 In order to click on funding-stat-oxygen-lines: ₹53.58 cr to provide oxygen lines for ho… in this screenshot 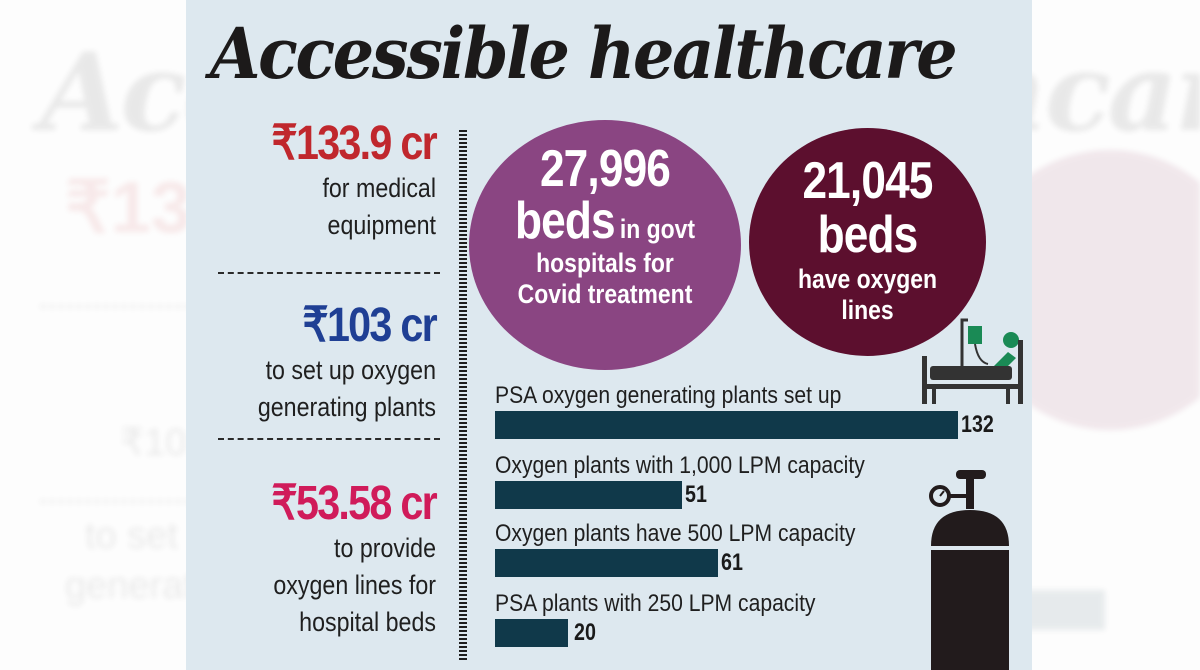, I will do `click(311, 559)`.